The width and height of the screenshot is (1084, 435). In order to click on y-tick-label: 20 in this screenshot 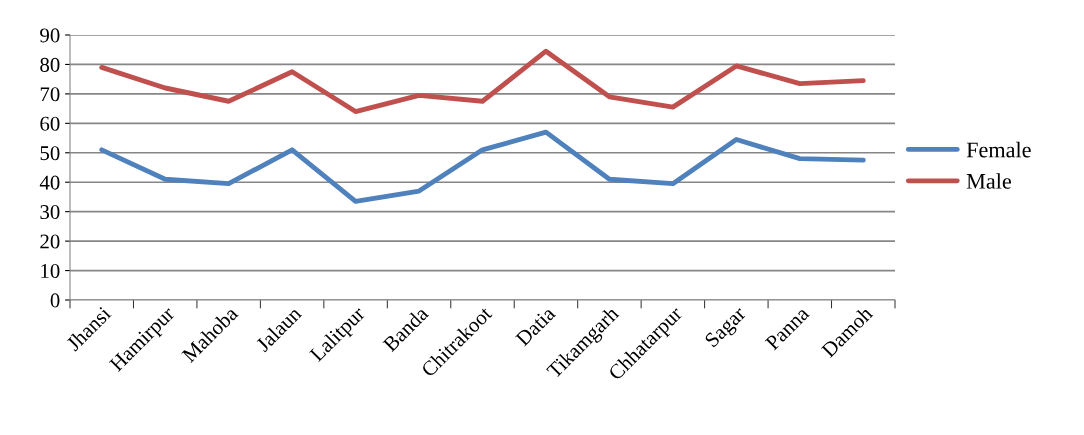, I will do `click(50, 241)`.